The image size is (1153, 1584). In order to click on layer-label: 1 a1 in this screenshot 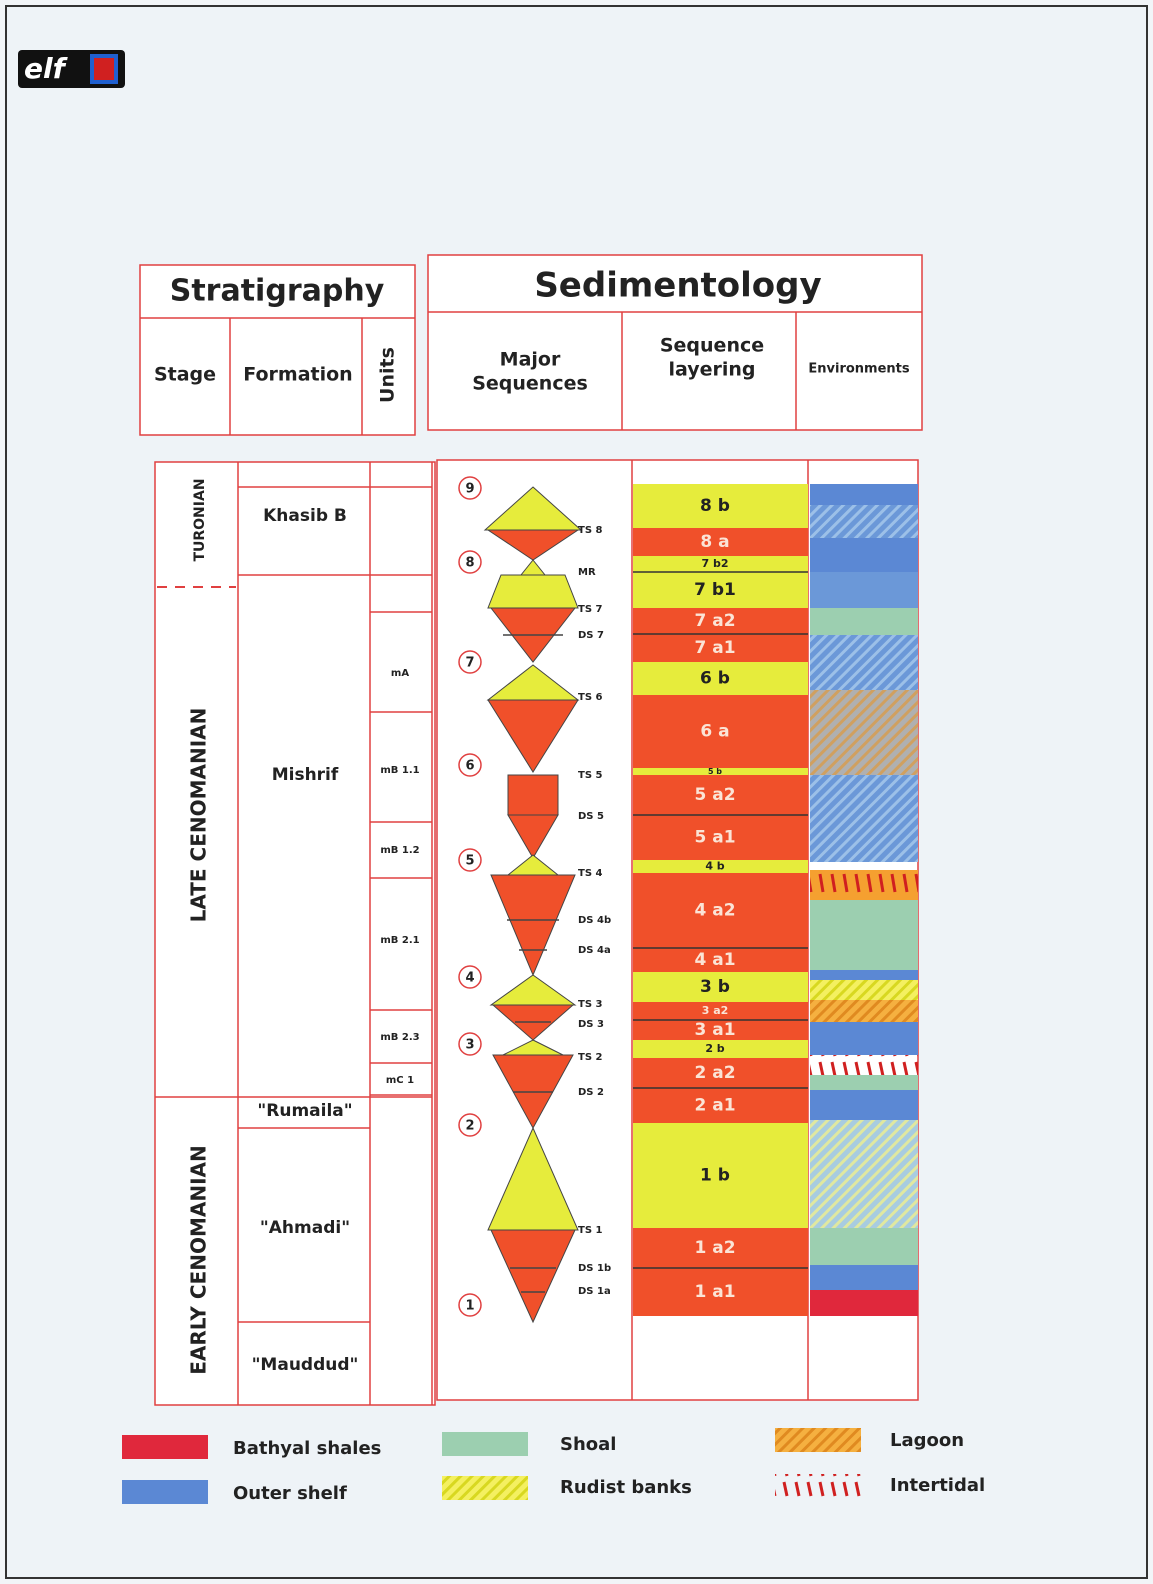, I will do `click(714, 1292)`.